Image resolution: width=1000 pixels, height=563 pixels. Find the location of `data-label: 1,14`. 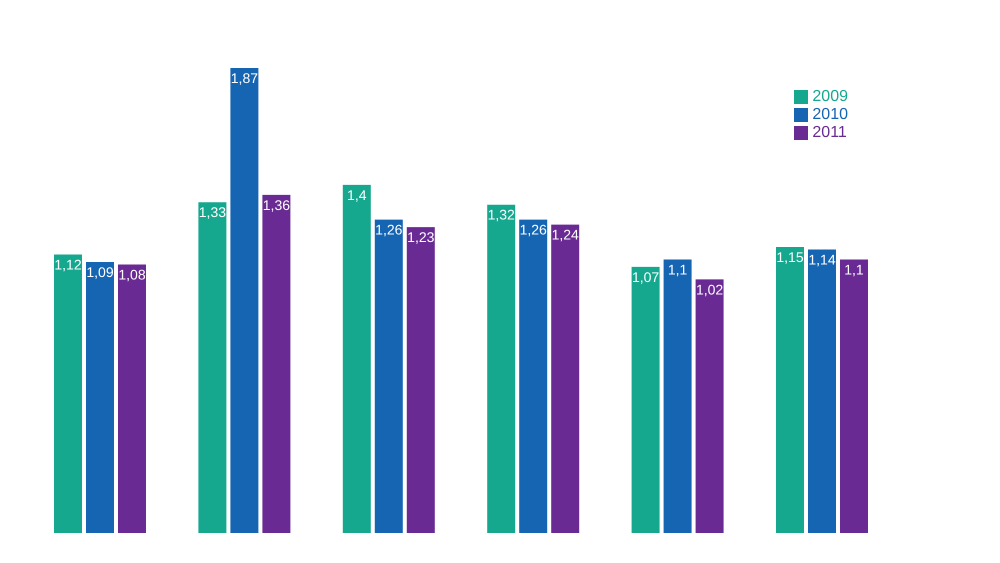

data-label: 1,14 is located at coordinates (822, 259).